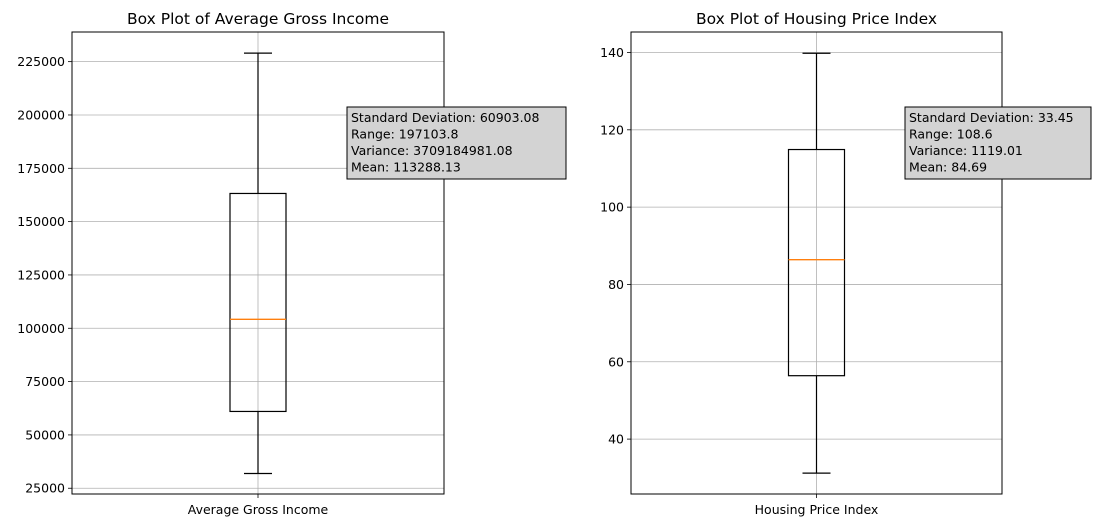  Describe the element at coordinates (41, 274) in the screenshot. I see `y-tick-label: 125000` at that location.